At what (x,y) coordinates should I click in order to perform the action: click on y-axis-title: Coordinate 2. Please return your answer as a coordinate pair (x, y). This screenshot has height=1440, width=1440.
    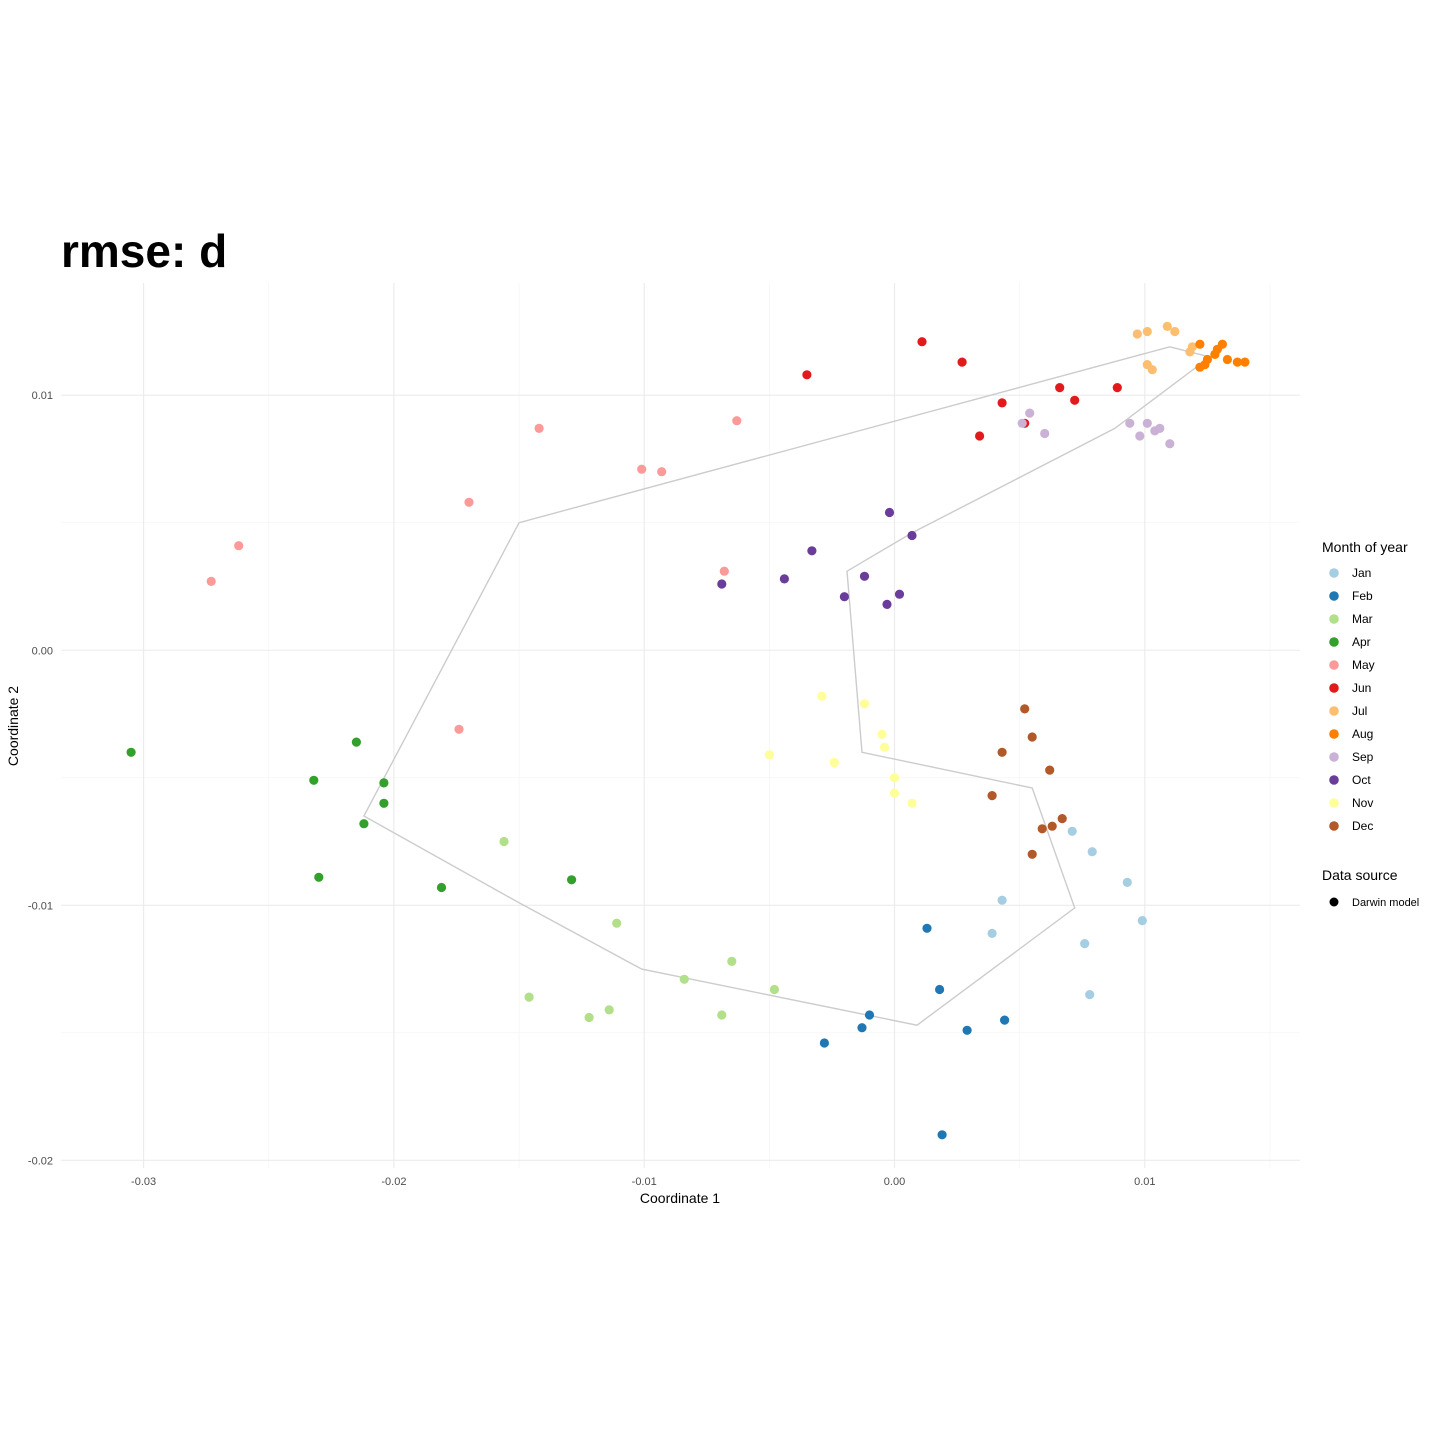
    Looking at the image, I should click on (13, 726).